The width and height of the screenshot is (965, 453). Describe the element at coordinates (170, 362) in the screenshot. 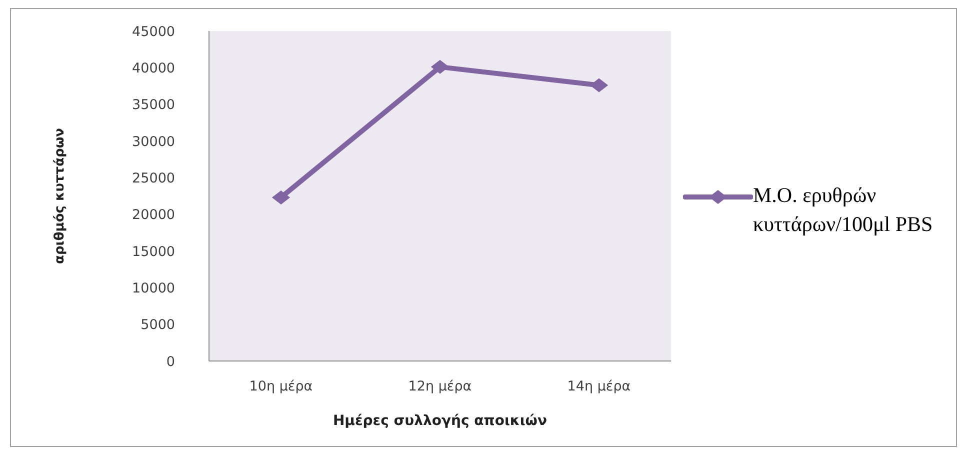

I see `y-tick-label: 0` at that location.